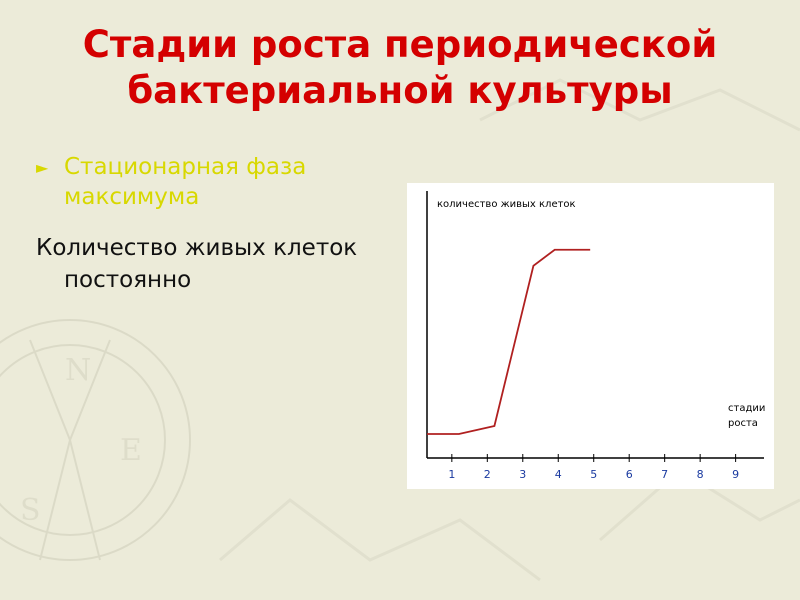 The height and width of the screenshot is (600, 800). I want to click on svg-text: N, so click(78, 370).